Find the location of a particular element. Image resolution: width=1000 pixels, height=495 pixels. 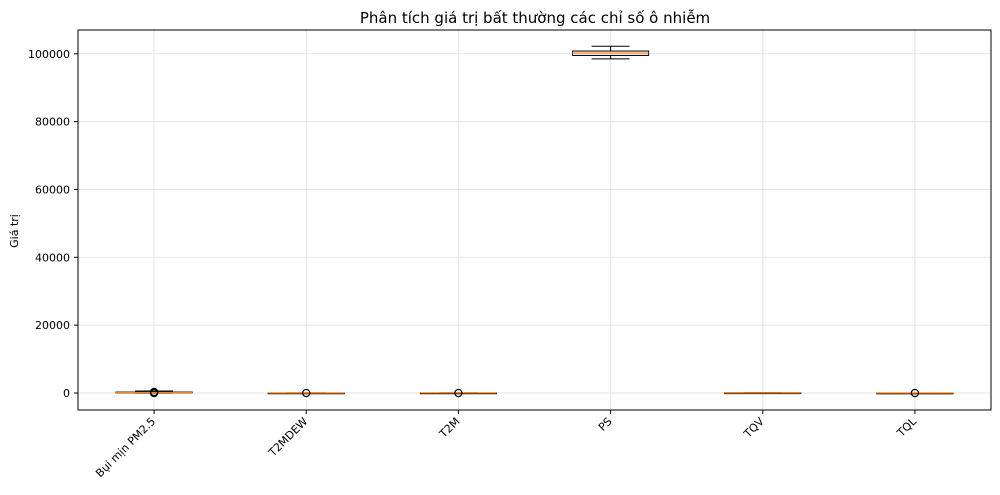

y-axis-label: Giá trị is located at coordinates (14, 231).